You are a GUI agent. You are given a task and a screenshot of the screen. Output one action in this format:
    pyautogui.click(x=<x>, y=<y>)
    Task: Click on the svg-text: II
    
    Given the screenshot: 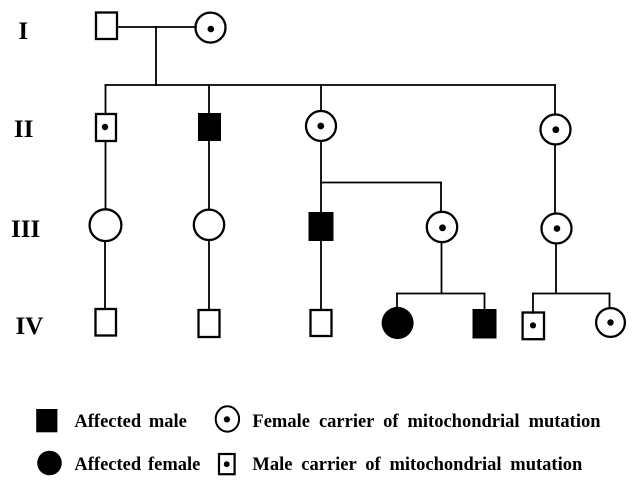 What is the action you would take?
    pyautogui.click(x=23, y=129)
    